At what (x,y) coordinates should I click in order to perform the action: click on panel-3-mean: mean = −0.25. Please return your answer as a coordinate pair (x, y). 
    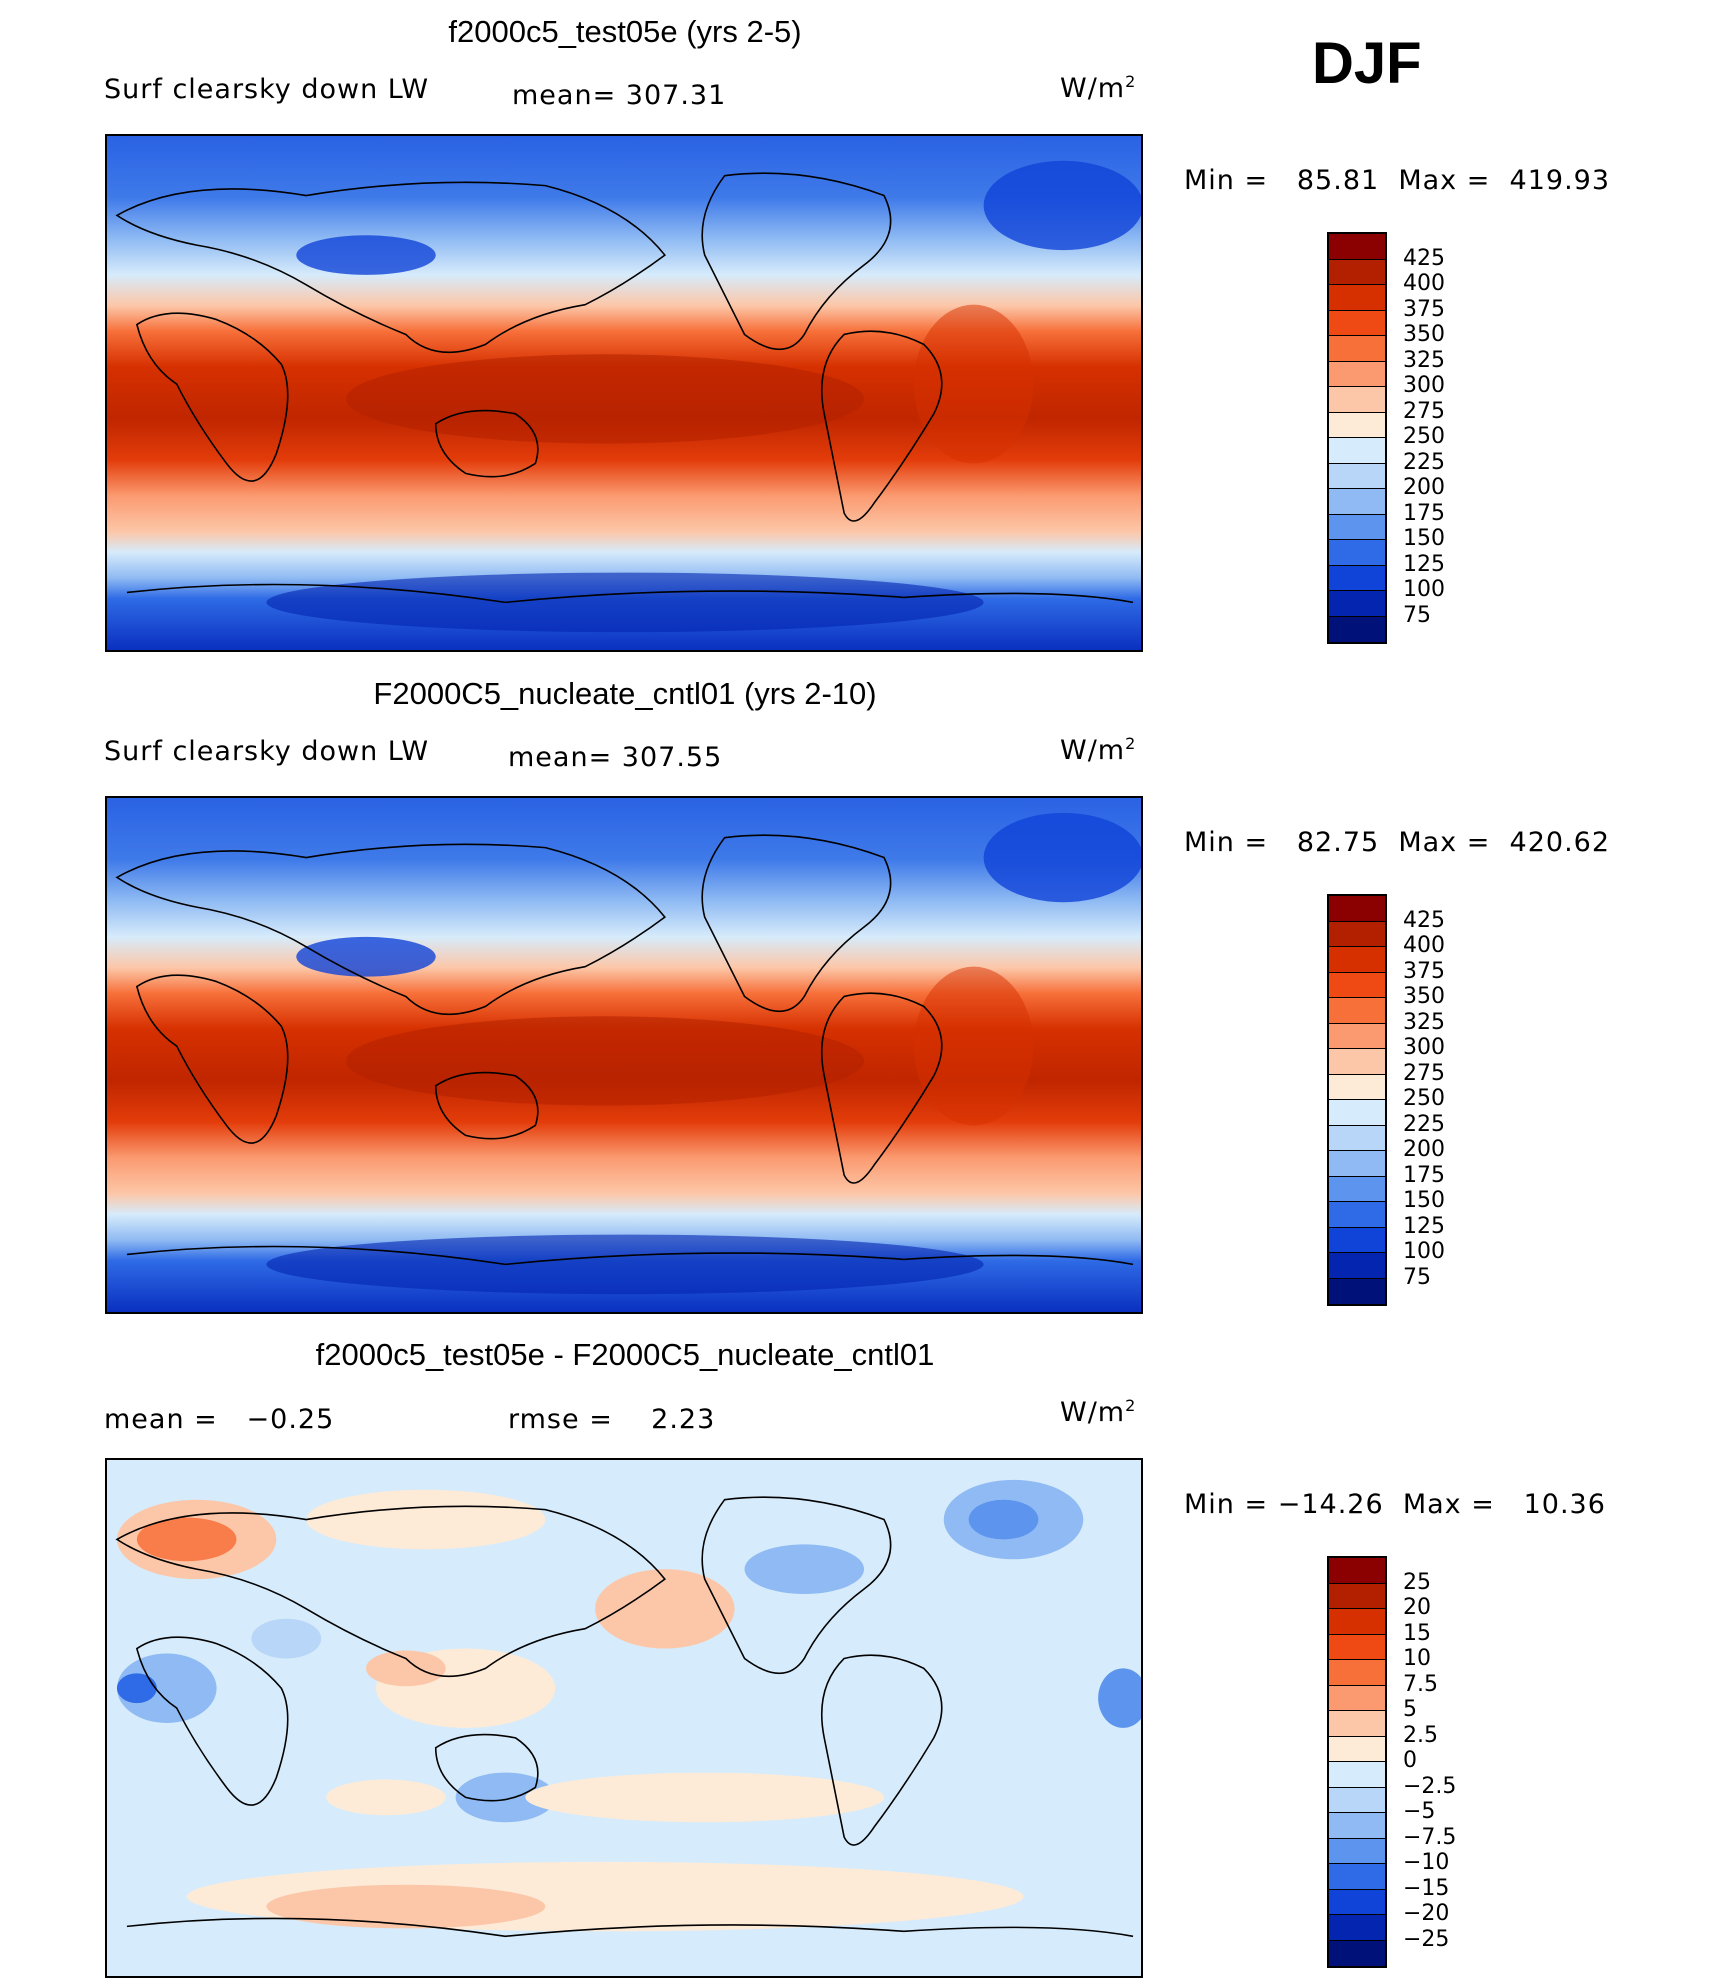
    Looking at the image, I should click on (219, 1419).